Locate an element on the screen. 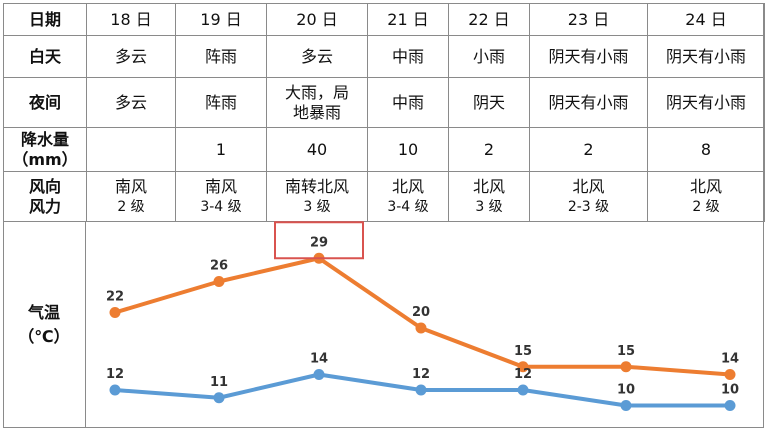  data-label: 11 is located at coordinates (219, 382).